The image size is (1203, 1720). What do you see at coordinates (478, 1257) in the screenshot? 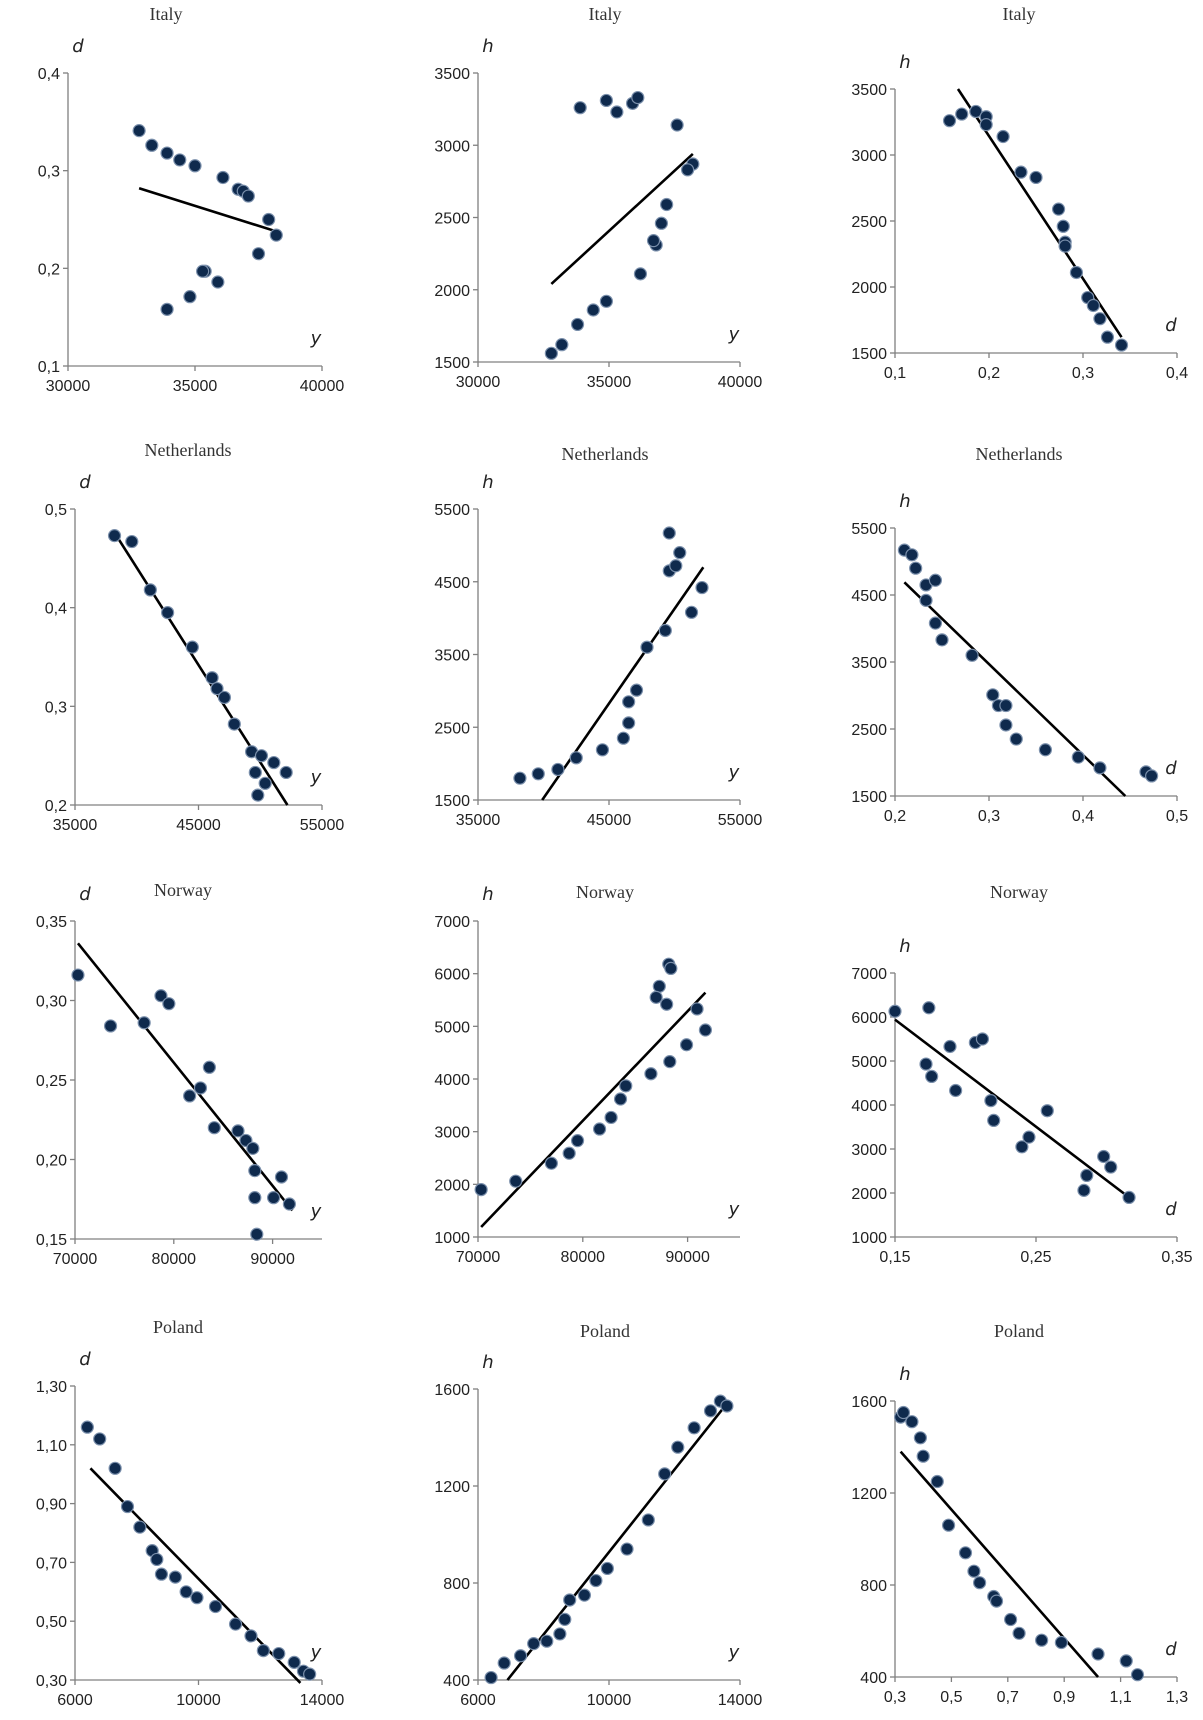
I see `x-tick-label: 70000` at bounding box center [478, 1257].